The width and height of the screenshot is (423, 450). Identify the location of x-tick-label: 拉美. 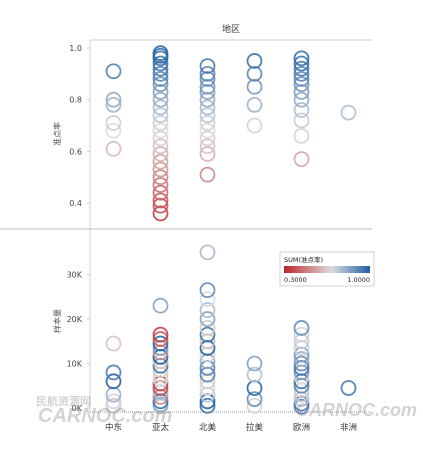
(255, 427).